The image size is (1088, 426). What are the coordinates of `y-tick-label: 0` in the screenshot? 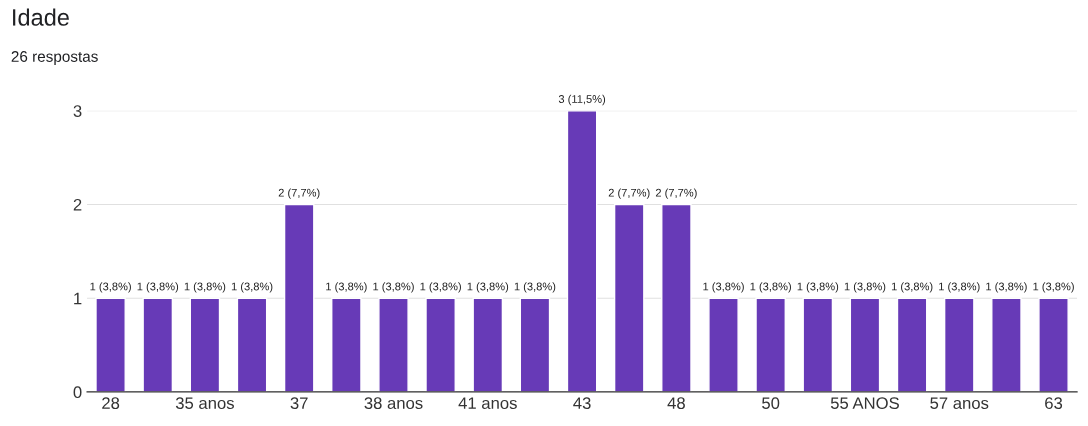 It's located at (77, 392).